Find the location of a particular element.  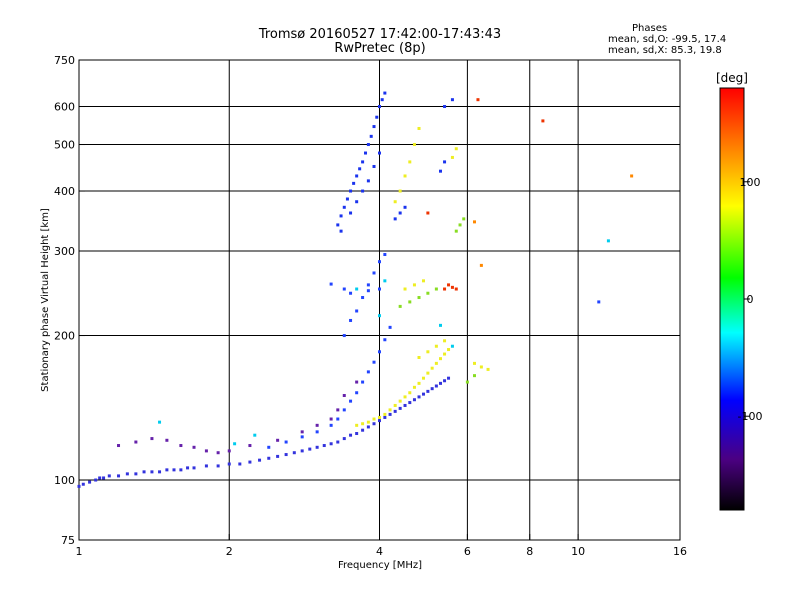

x-tick-label: 1 is located at coordinates (79, 551).